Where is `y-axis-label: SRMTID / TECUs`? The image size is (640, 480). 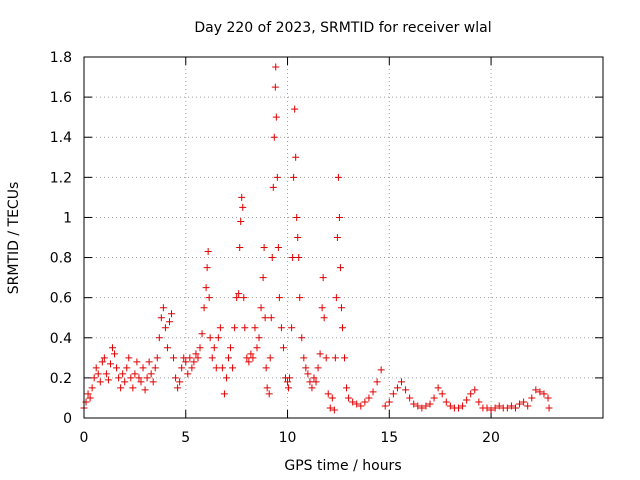
y-axis-label: SRMTID / TECUs is located at coordinates (14, 238).